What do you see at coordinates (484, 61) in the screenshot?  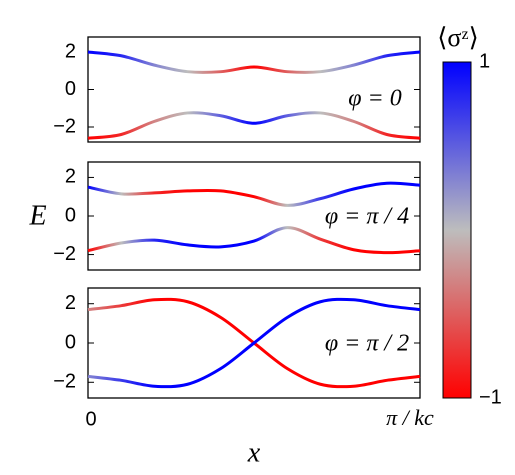 I see `colorbar-tick-label: 1` at bounding box center [484, 61].